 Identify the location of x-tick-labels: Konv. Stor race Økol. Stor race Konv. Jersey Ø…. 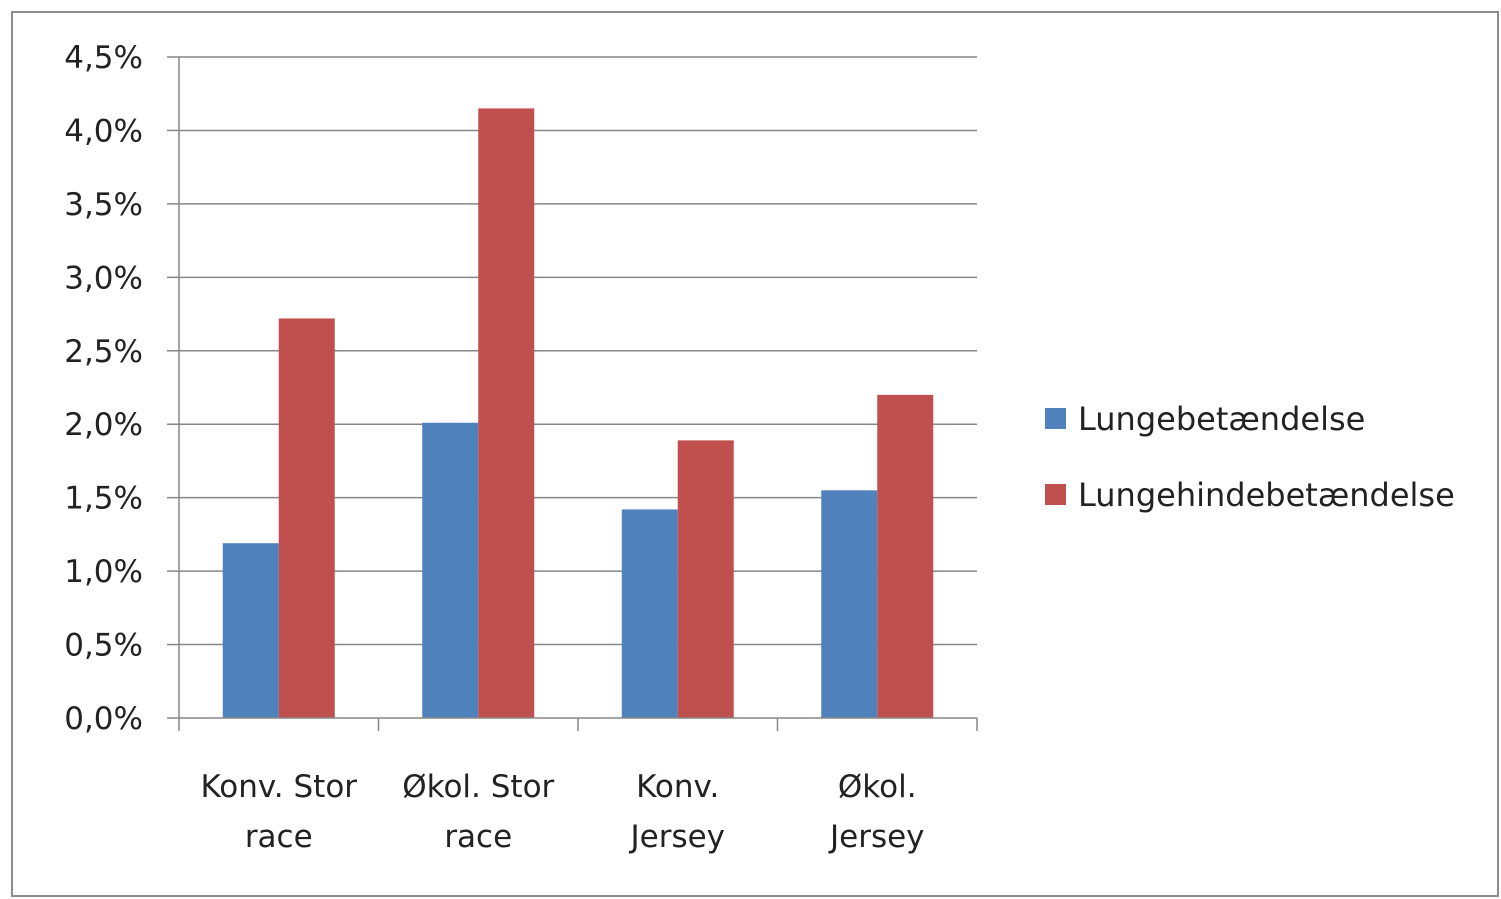
(562, 812).